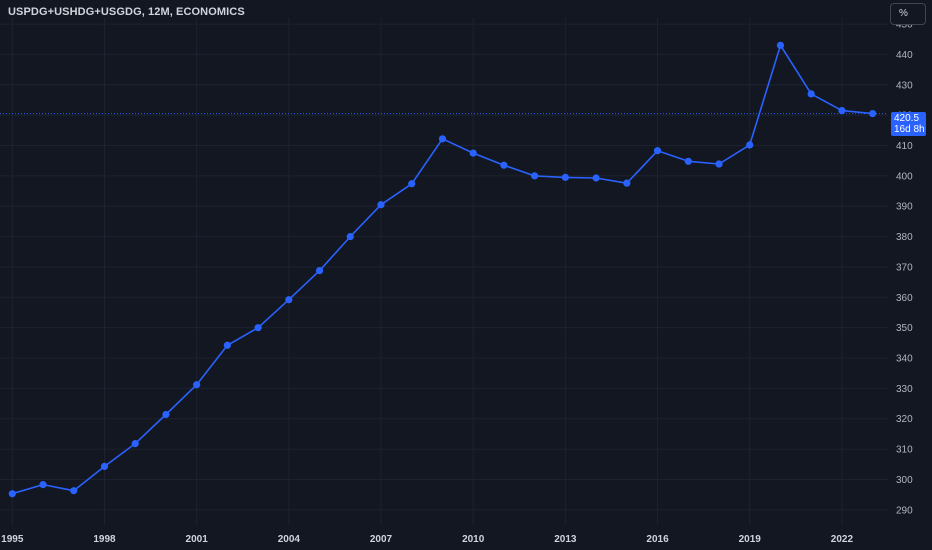 This screenshot has height=550, width=932. What do you see at coordinates (904, 237) in the screenshot?
I see `y-tick-label: 380` at bounding box center [904, 237].